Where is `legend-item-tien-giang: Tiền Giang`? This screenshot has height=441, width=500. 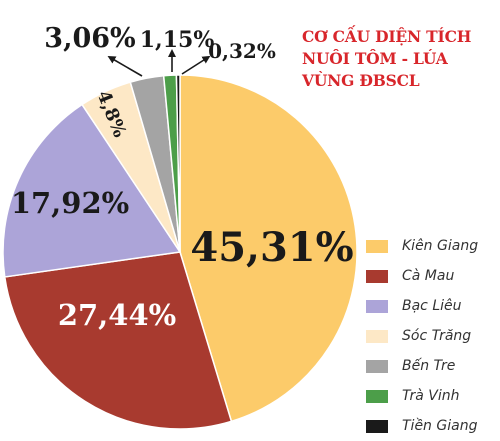
legend-item-tien-giang: Tiền Giang is located at coordinates (422, 426).